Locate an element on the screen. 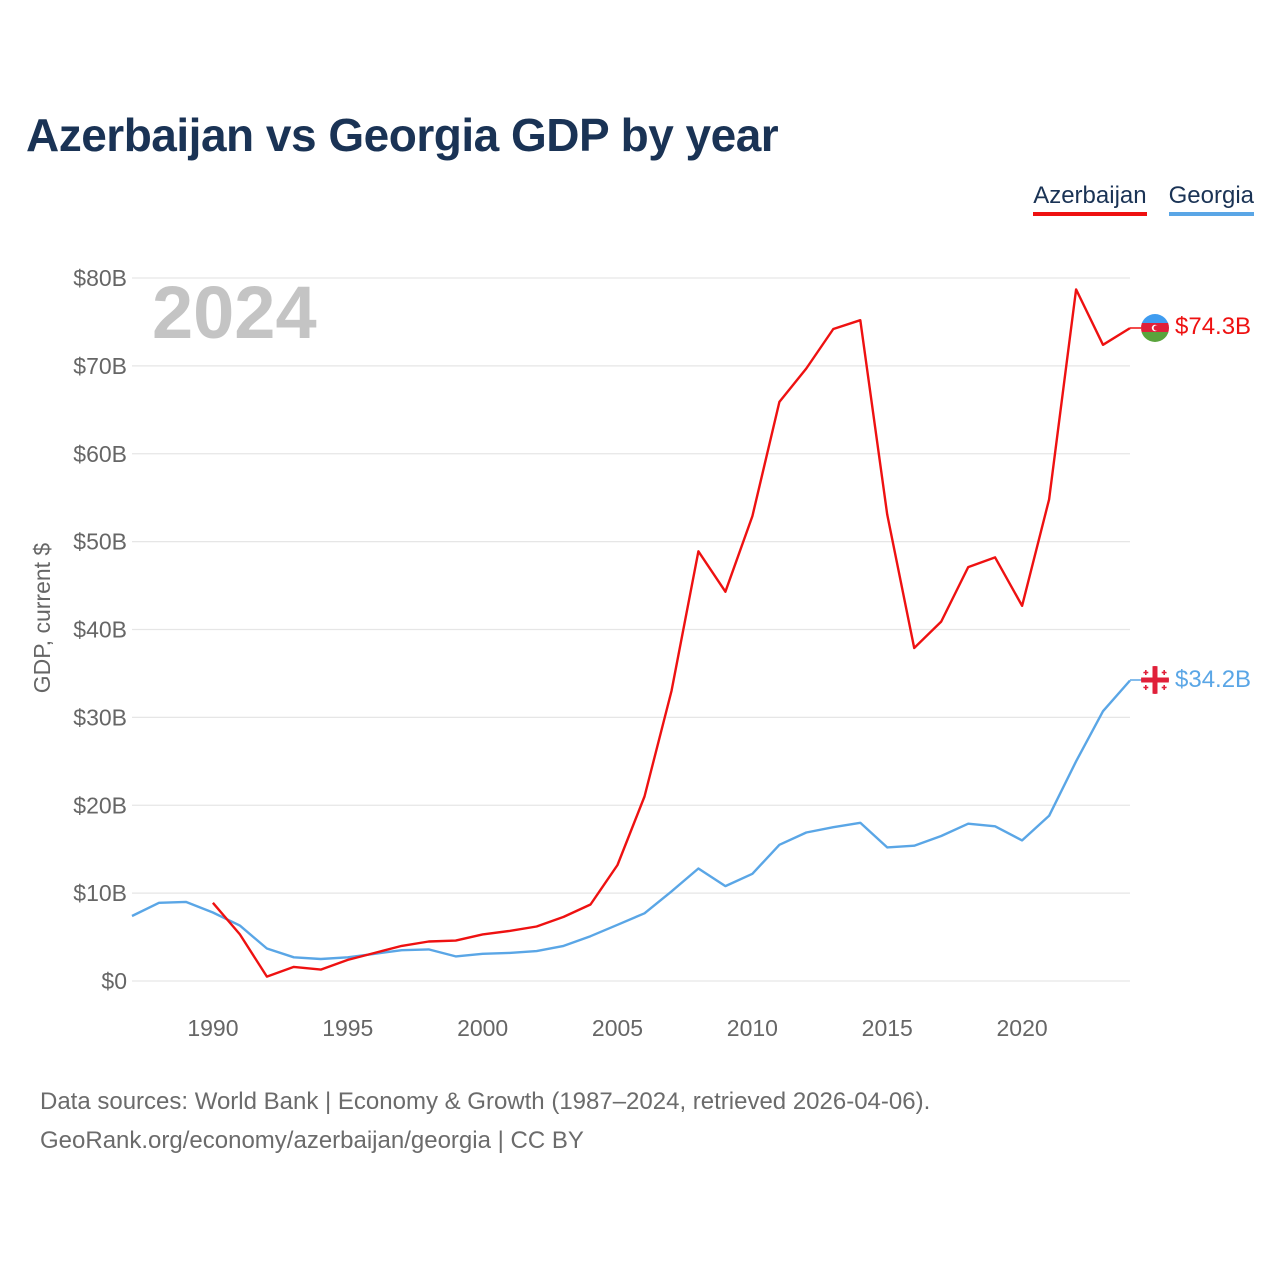 The image size is (1280, 1280). legend: Azerbaijan Georgia is located at coordinates (1143, 199).